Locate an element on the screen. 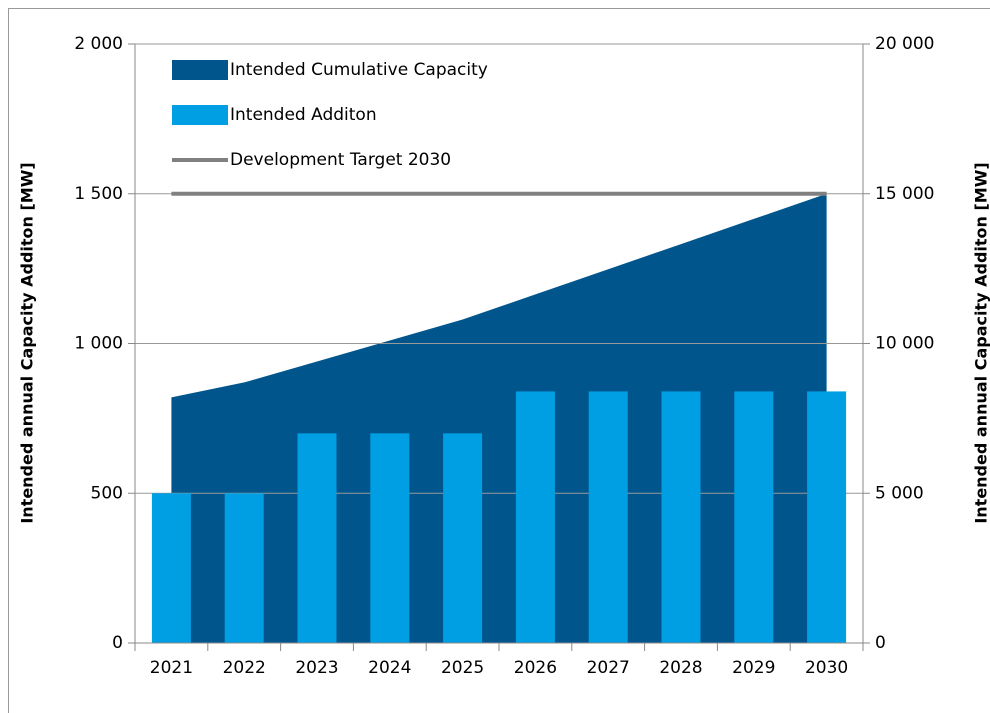 The image size is (990, 713). y-axis-title: Intended annual Capacity Additon [MW] is located at coordinates (27, 342).